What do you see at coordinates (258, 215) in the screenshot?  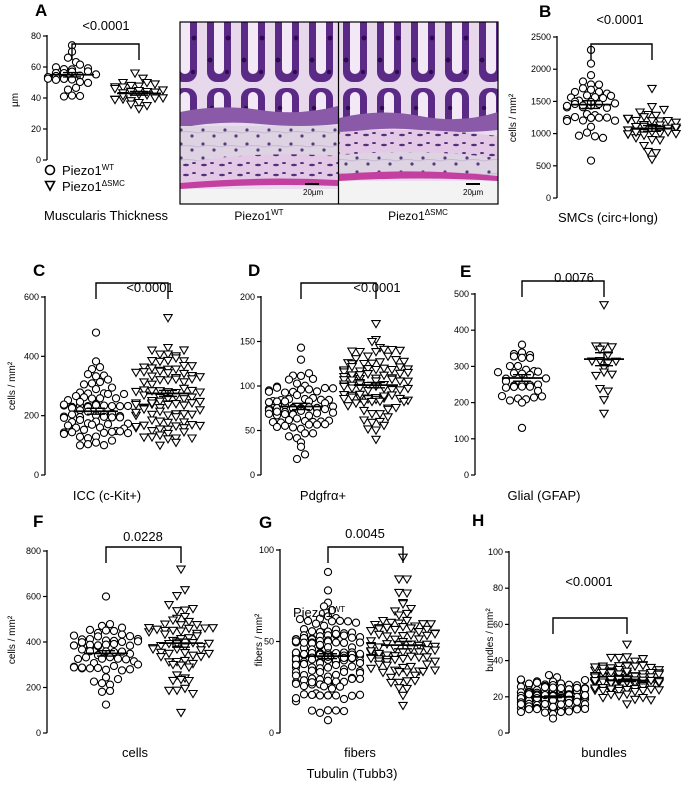 I see `histology-wt-label: Piezo1WT` at bounding box center [258, 215].